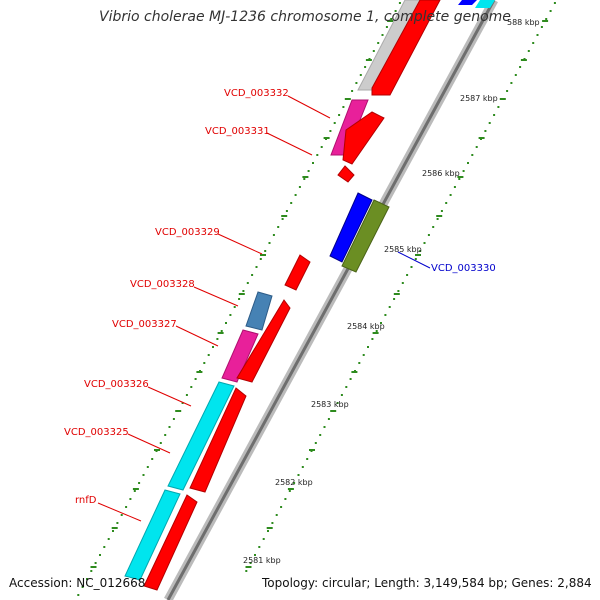 The image size is (600, 600). What do you see at coordinates (152, 535) in the screenshot?
I see `gene-bar-rnfd` at bounding box center [152, 535].